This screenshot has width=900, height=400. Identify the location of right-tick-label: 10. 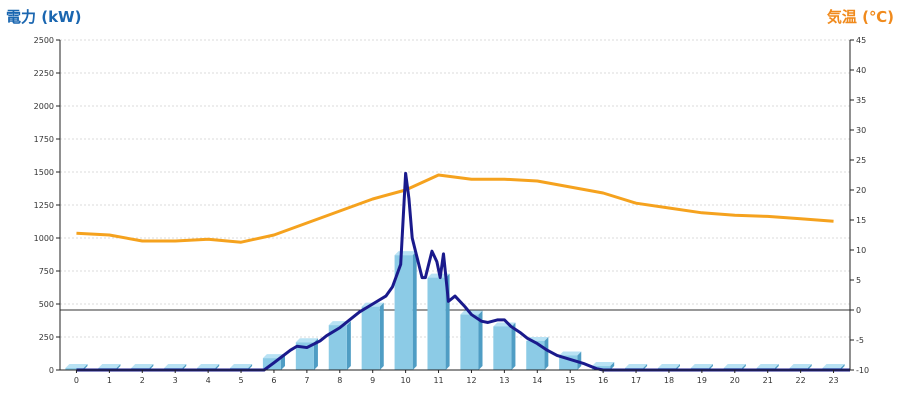
(861, 250).